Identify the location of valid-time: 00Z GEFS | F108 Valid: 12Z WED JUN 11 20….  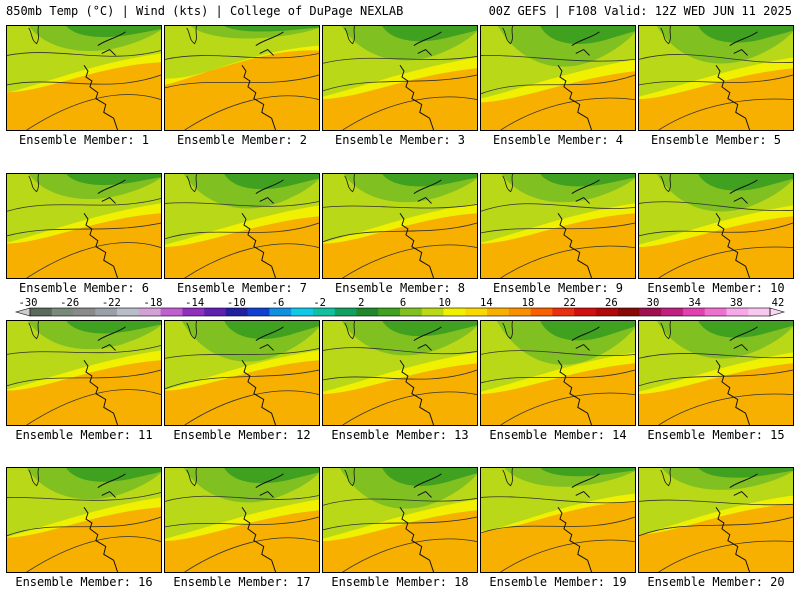
(640, 11).